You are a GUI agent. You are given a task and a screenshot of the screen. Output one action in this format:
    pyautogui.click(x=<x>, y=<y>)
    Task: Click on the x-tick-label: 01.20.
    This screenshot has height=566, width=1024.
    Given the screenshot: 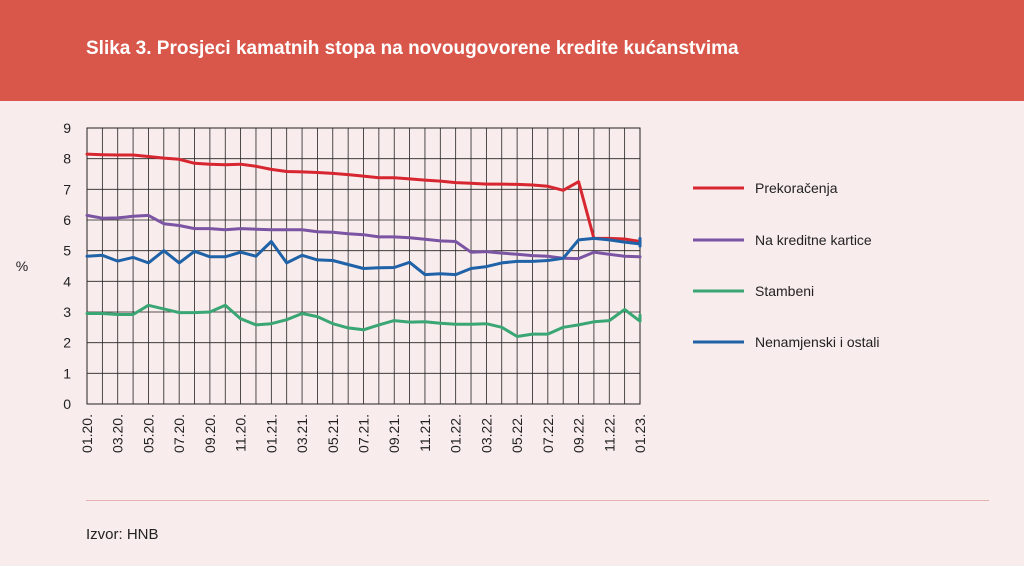 What is the action you would take?
    pyautogui.click(x=87, y=433)
    